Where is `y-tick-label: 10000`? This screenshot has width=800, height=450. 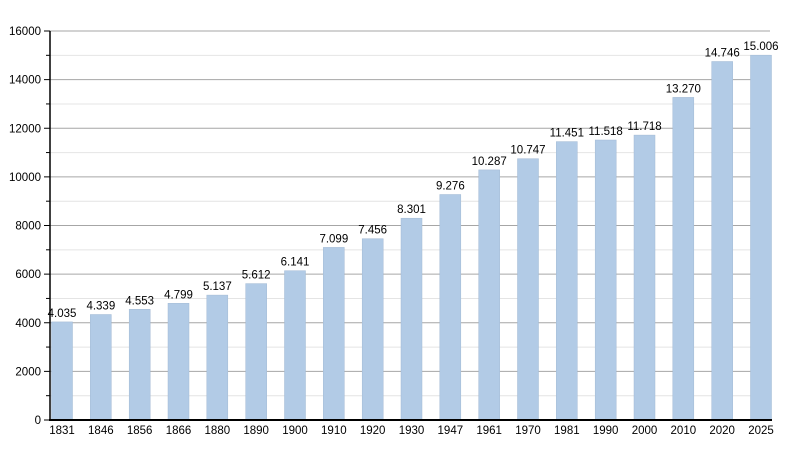 y-tick-label: 10000 is located at coordinates (25, 178).